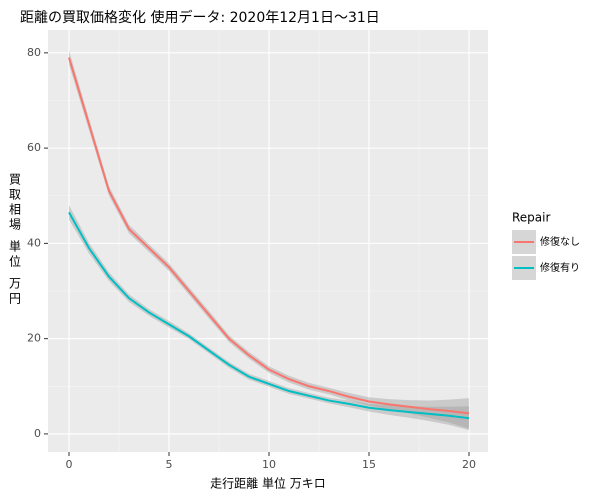 The height and width of the screenshot is (500, 600). I want to click on x-tick-label: 20, so click(469, 464).